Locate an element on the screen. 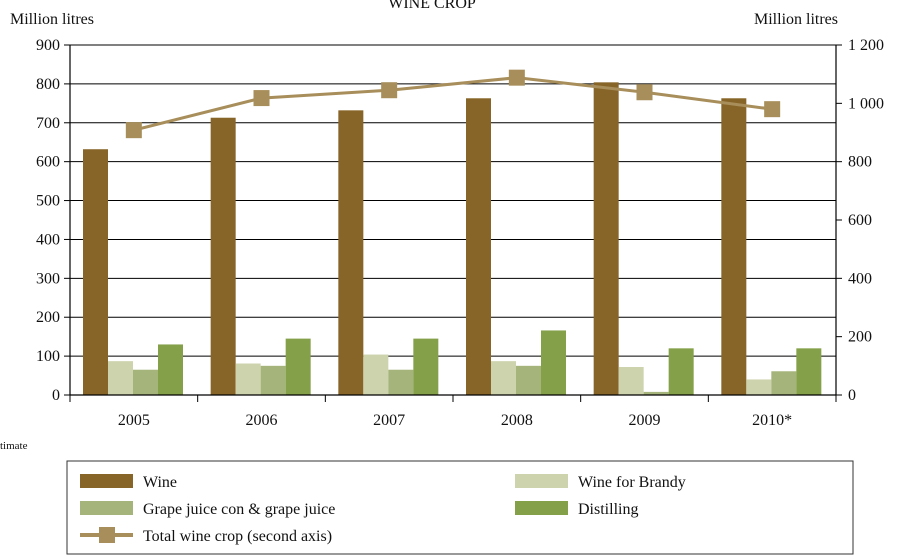 The image size is (912, 555). legend-label-wine: Wine is located at coordinates (160, 482).